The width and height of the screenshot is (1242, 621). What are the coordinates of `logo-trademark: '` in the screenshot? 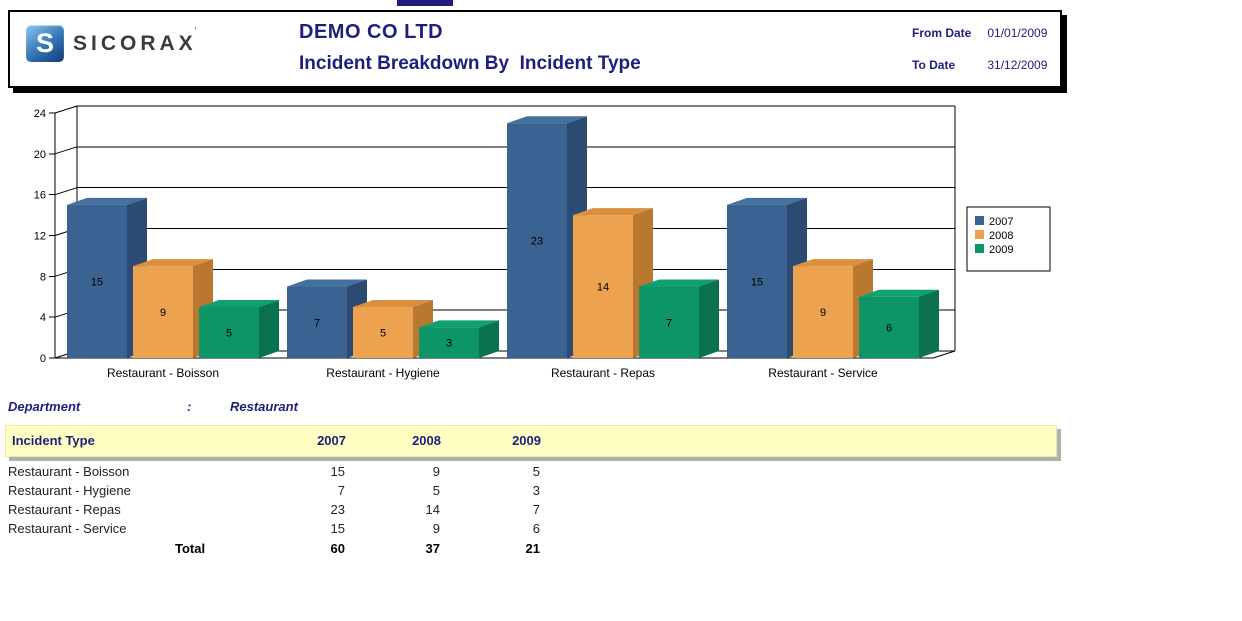 It's located at (195, 30).